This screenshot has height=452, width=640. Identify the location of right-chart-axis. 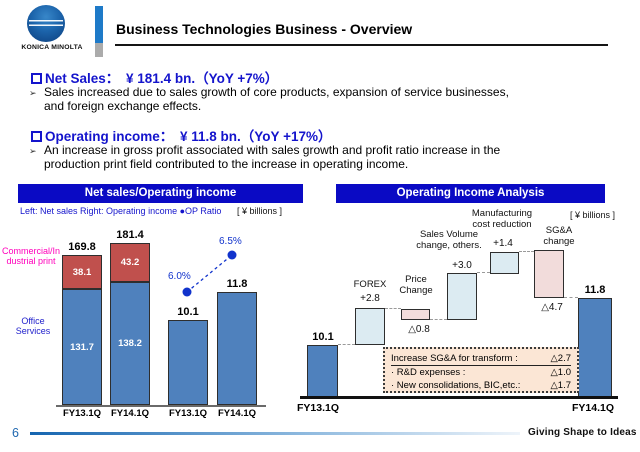
(459, 397).